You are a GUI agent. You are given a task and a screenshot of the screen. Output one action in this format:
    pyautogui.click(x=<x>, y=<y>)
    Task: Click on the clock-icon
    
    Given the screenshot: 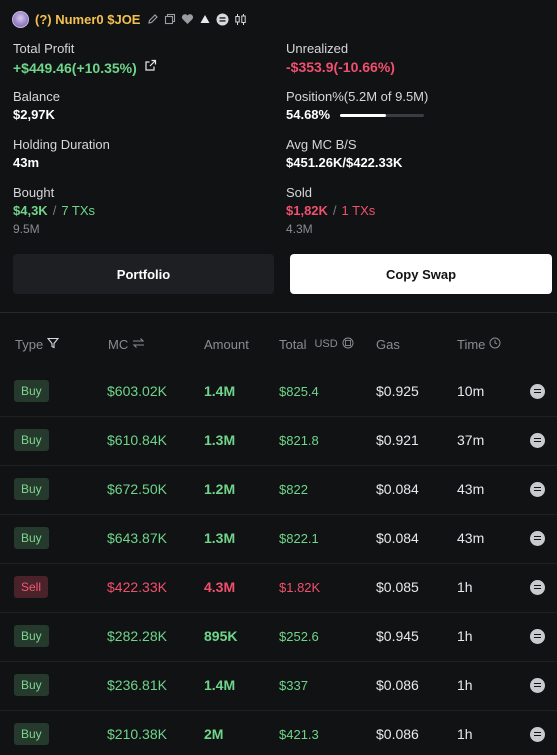 What is the action you would take?
    pyautogui.click(x=495, y=344)
    